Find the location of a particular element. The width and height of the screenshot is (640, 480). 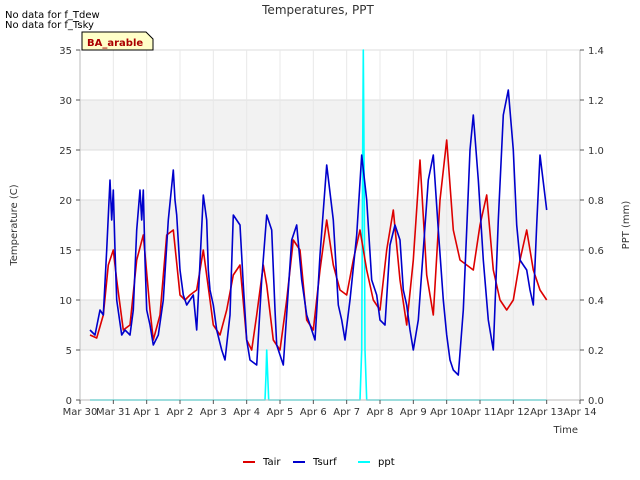

y2-tick-label: 0.6 is located at coordinates (596, 251).